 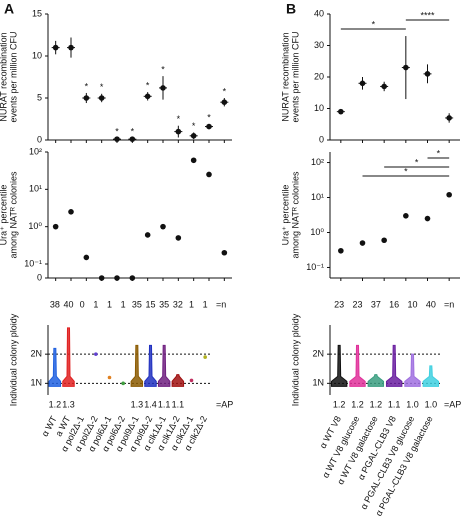 I want to click on n-label: 32, so click(x=178, y=304).